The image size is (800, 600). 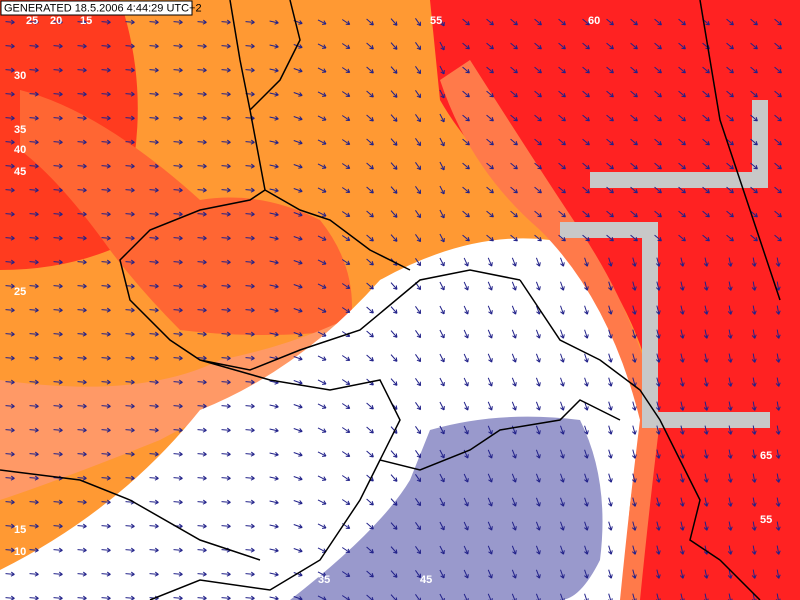 What do you see at coordinates (446, 508) in the screenshot?
I see `region-blue` at bounding box center [446, 508].